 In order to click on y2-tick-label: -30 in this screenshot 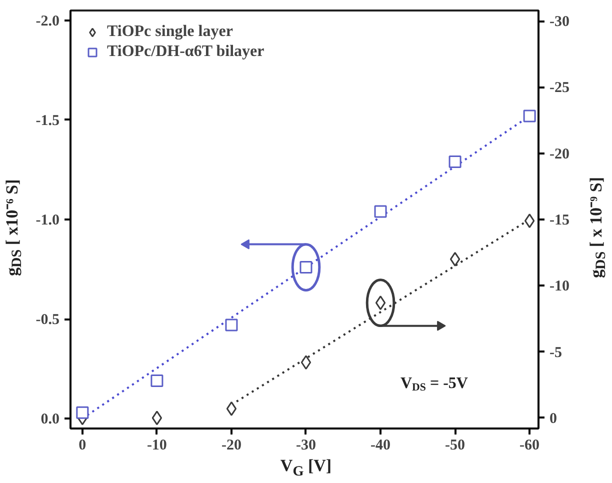, I will do `click(560, 22)`.